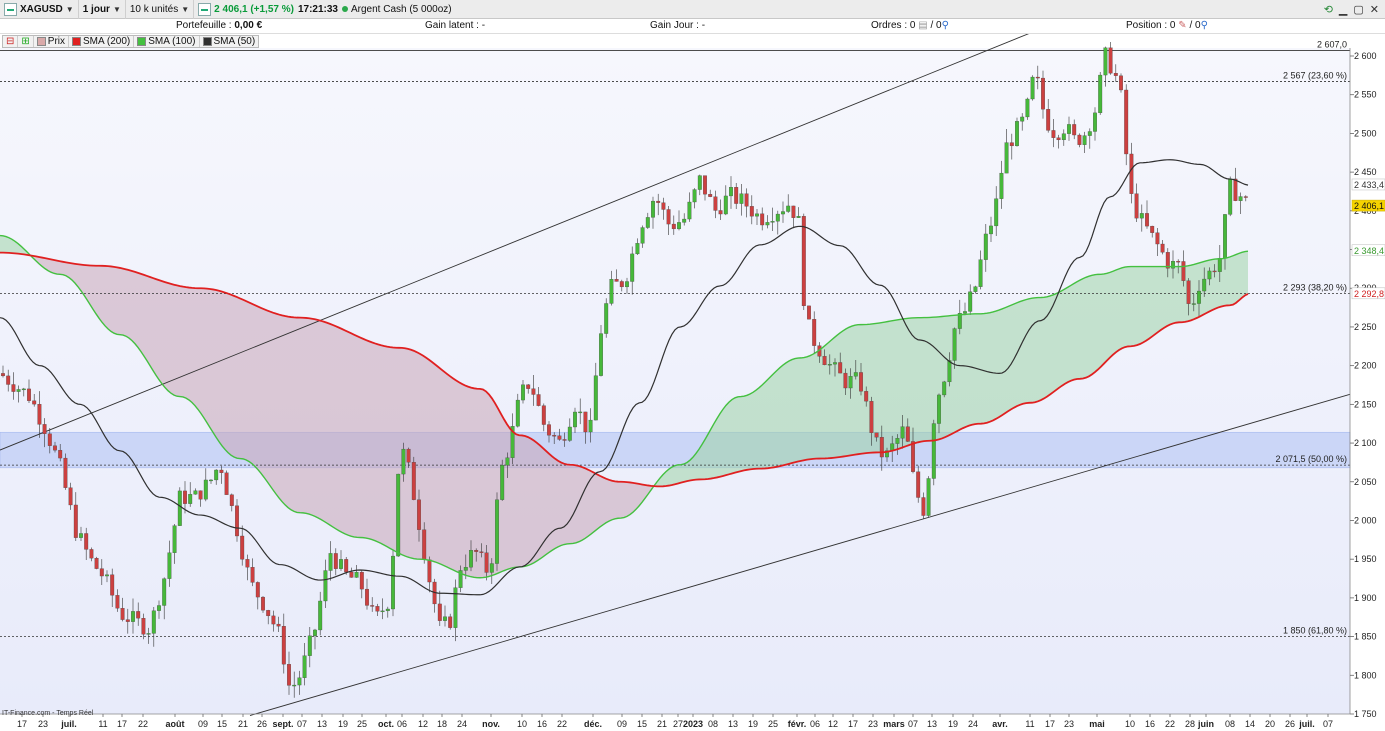 The image size is (1385, 731). I want to click on y-tick-label: 2 500, so click(1365, 133).